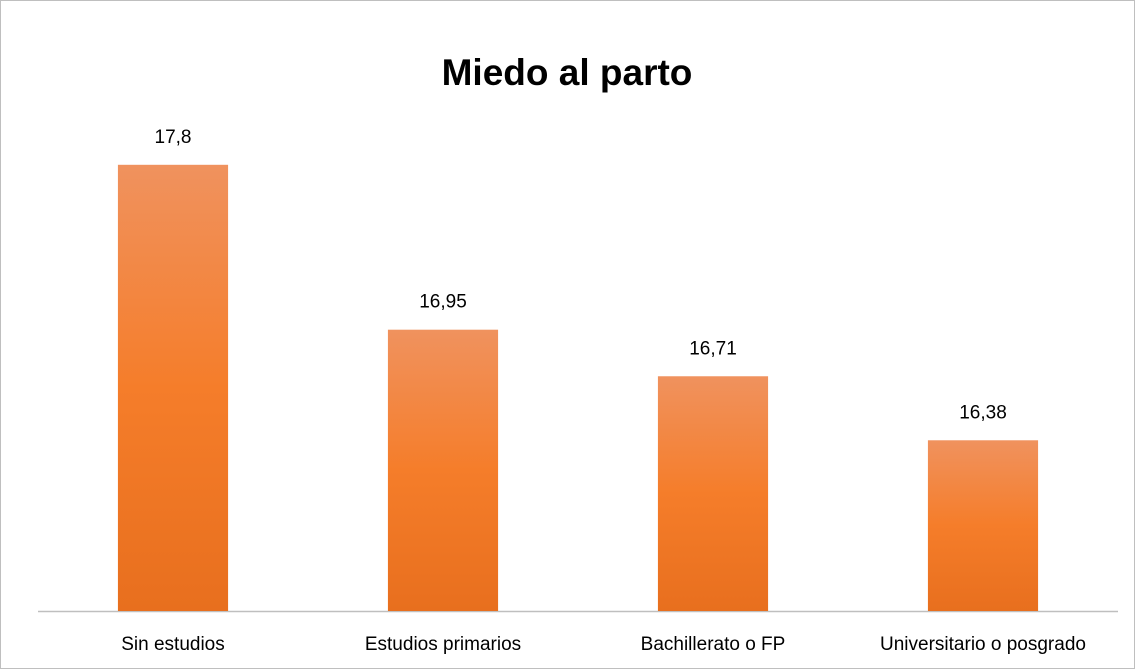 The height and width of the screenshot is (669, 1135). What do you see at coordinates (173, 644) in the screenshot?
I see `x-tick-label: Sin estudios` at bounding box center [173, 644].